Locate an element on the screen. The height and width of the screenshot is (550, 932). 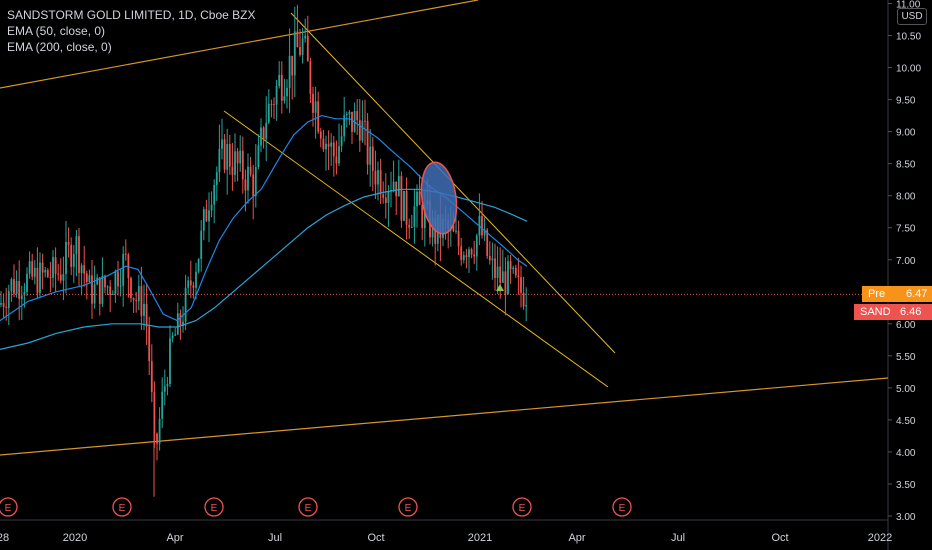
x-tick-label: Oct is located at coordinates (375, 538).